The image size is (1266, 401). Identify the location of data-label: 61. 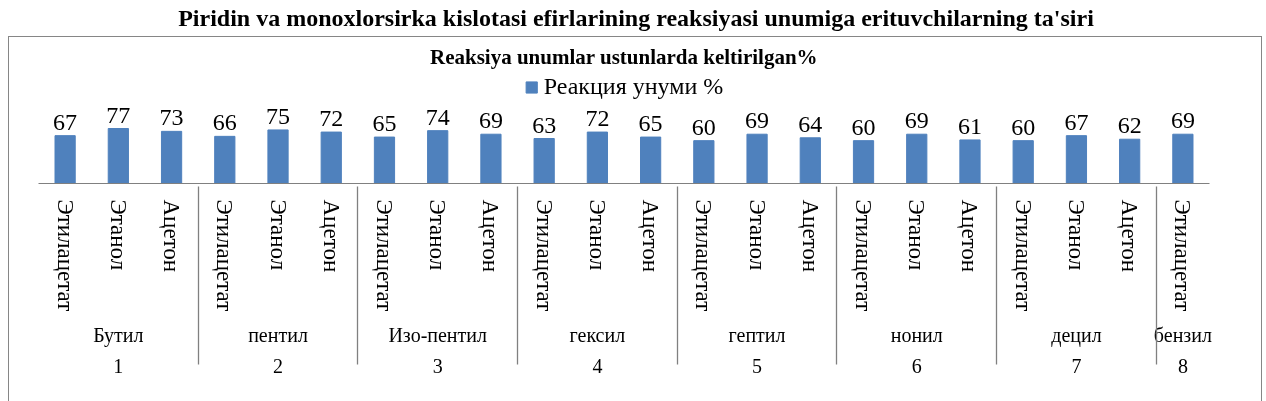
(969, 125).